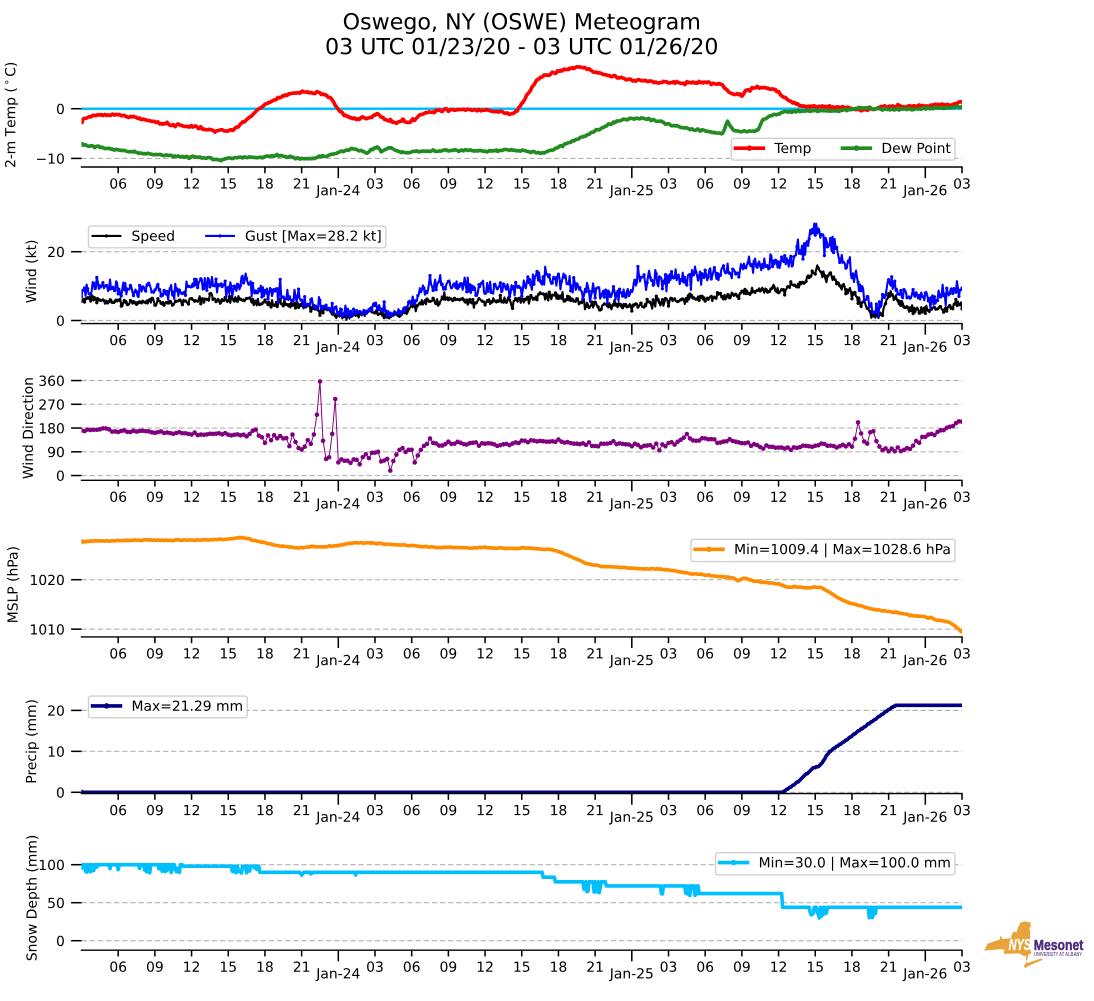 The width and height of the screenshot is (1094, 1001). Describe the element at coordinates (1058, 955) in the screenshot. I see `svg-text: UNIVERSITY AT ALBANY` at that location.